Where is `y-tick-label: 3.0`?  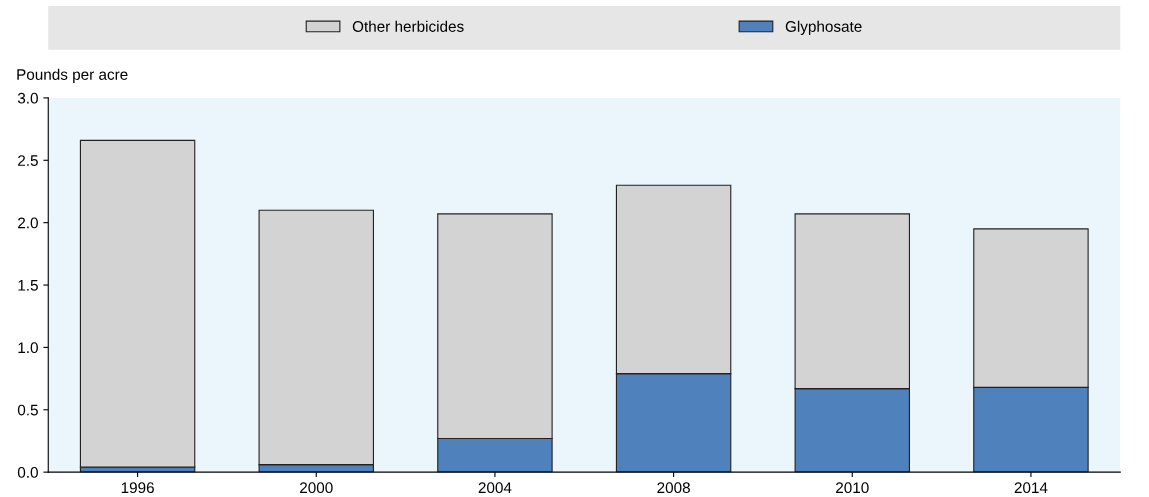 y-tick-label: 3.0 is located at coordinates (27, 98).